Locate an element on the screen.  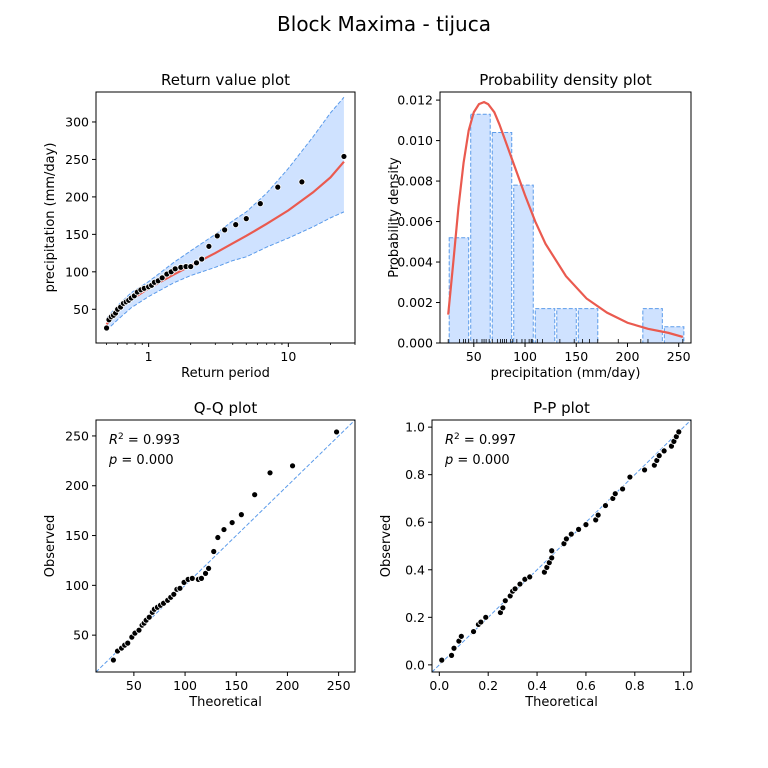
x-tick-label: 1.0 is located at coordinates (684, 685).